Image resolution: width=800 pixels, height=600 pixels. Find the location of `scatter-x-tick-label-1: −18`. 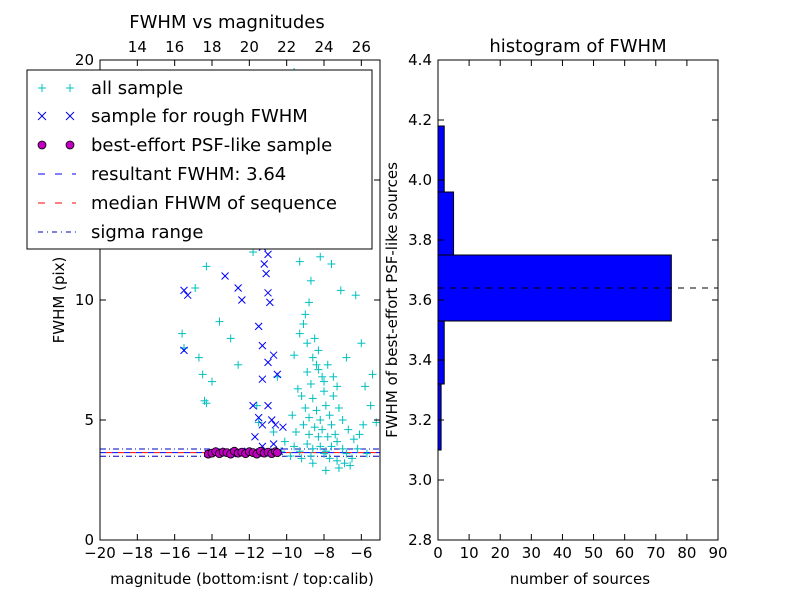

scatter-x-tick-label-1: −18 is located at coordinates (138, 553).